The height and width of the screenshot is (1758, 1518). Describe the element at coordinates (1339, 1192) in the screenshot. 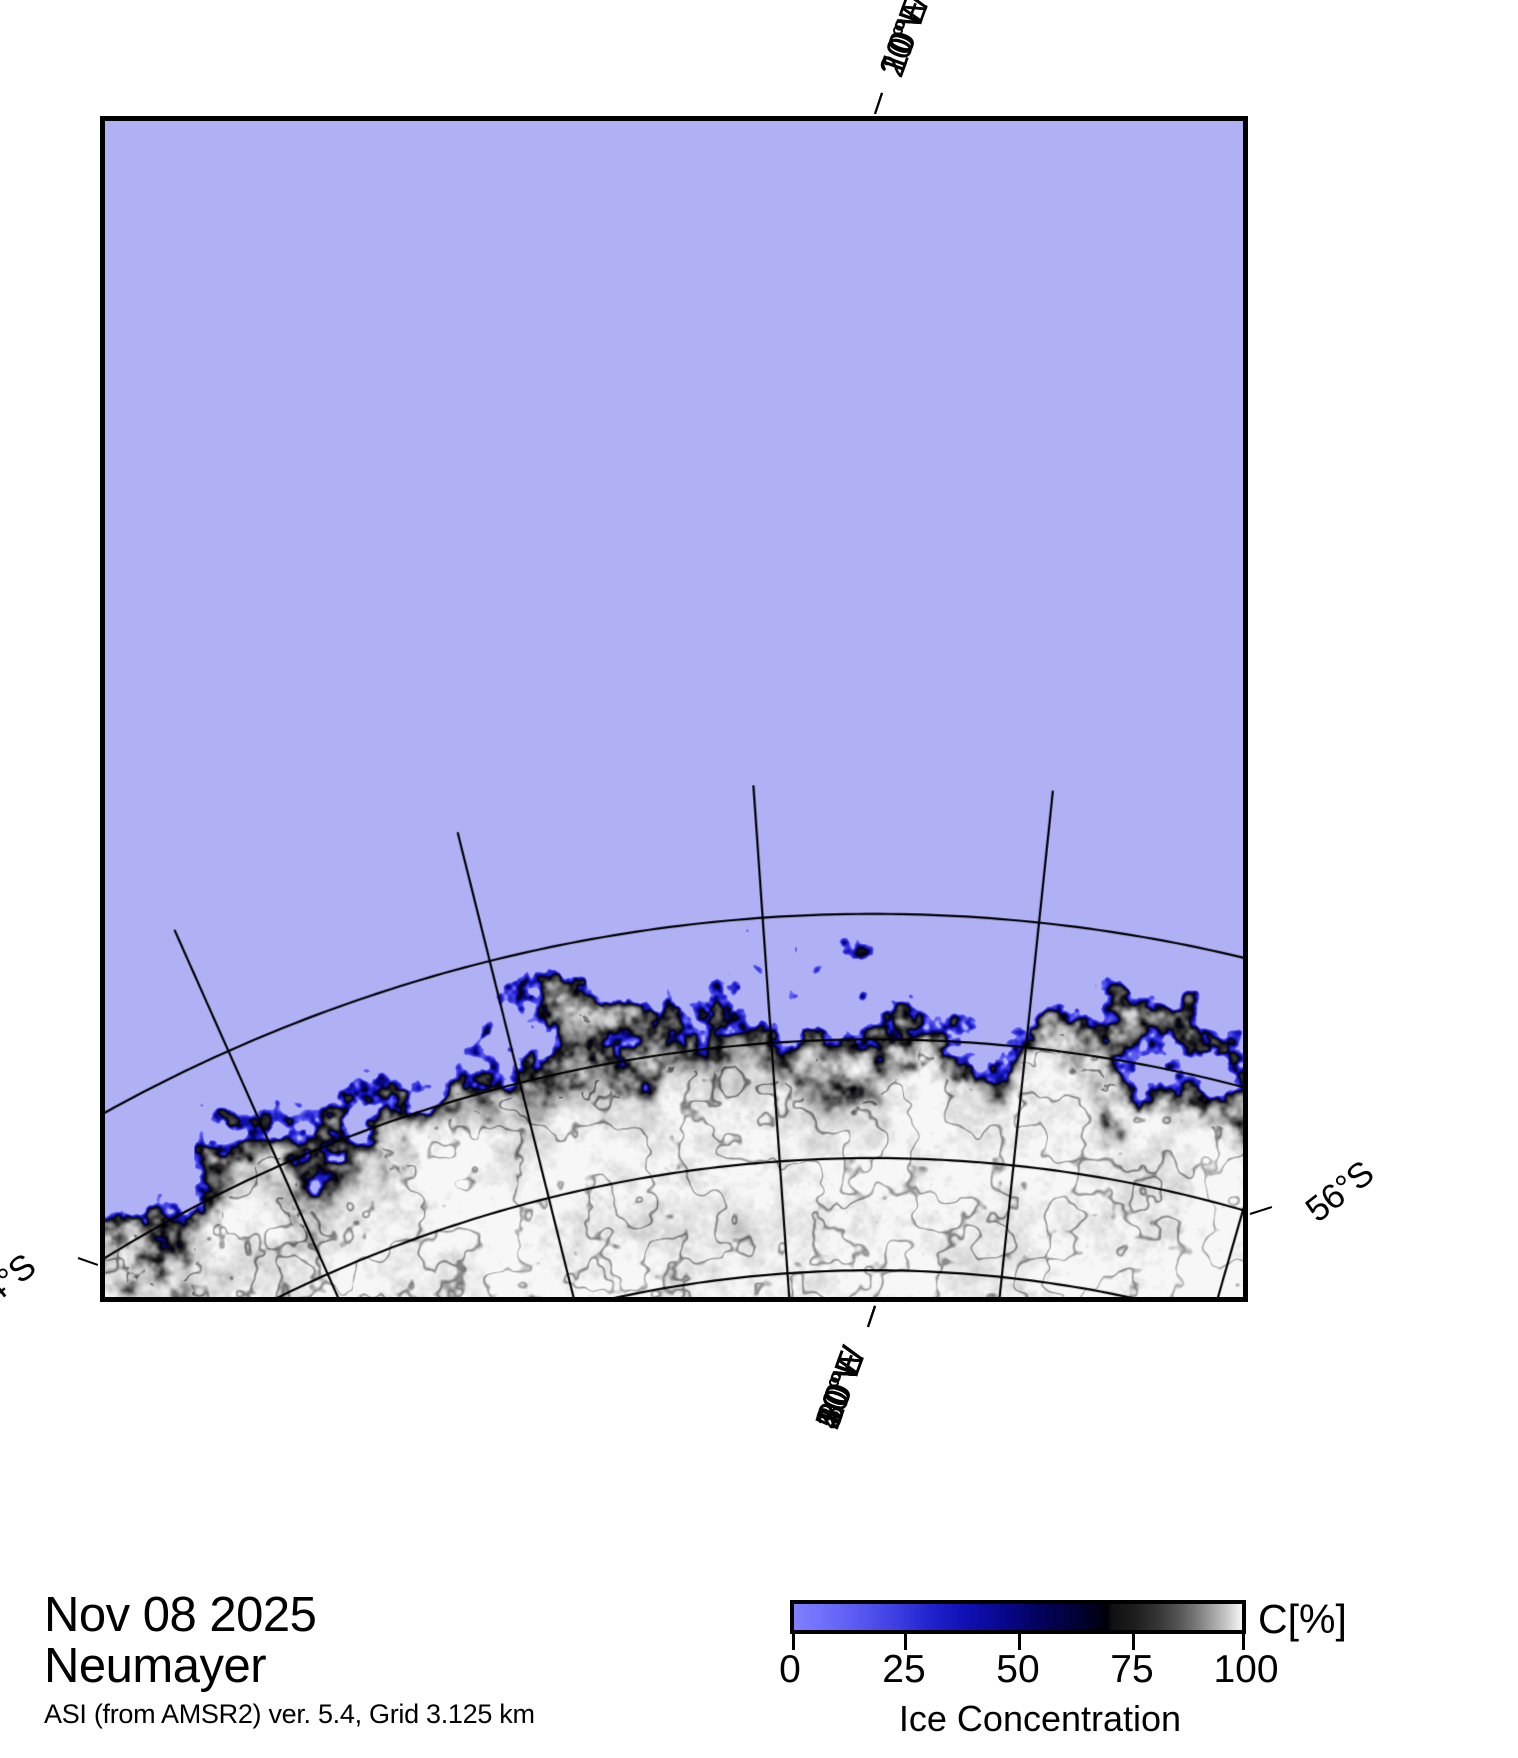

I see `lat-label-right-56S: 56°S` at that location.